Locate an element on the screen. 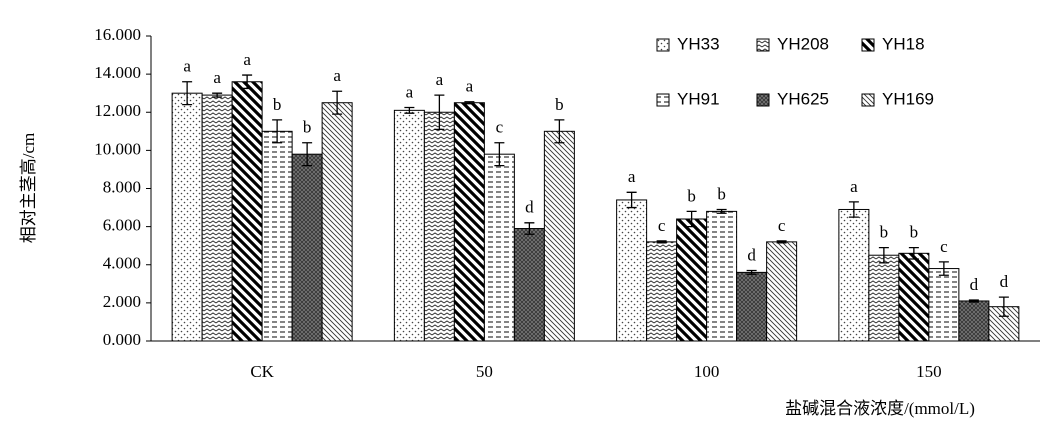 This screenshot has height=436, width=1064. legend-label: YH18 is located at coordinates (903, 43).